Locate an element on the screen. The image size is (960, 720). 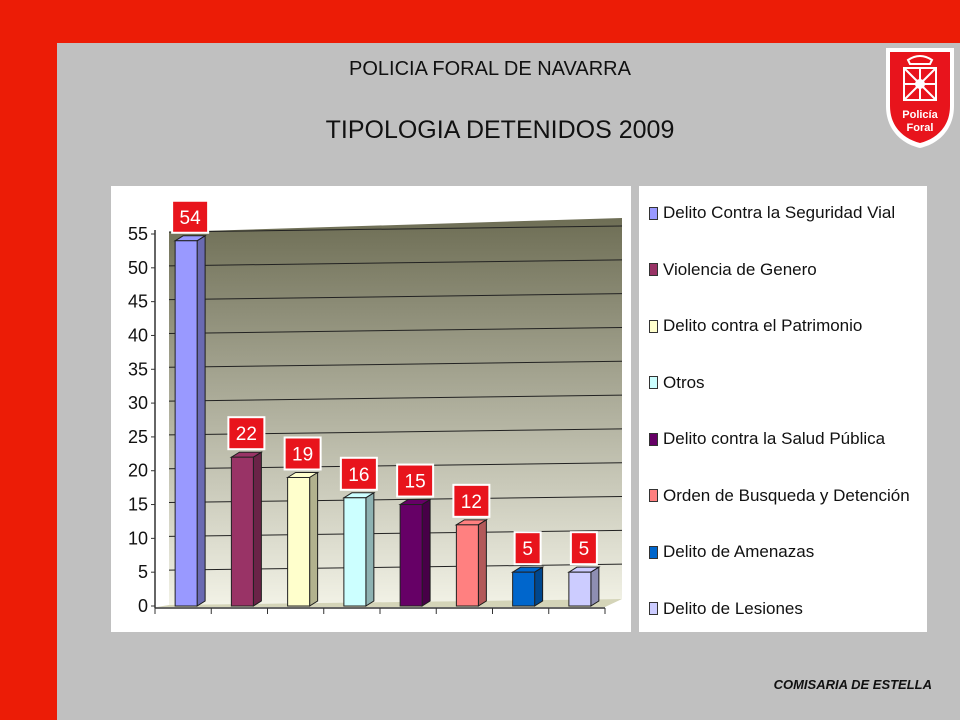
y-tick-label: 30 is located at coordinates (138, 403).